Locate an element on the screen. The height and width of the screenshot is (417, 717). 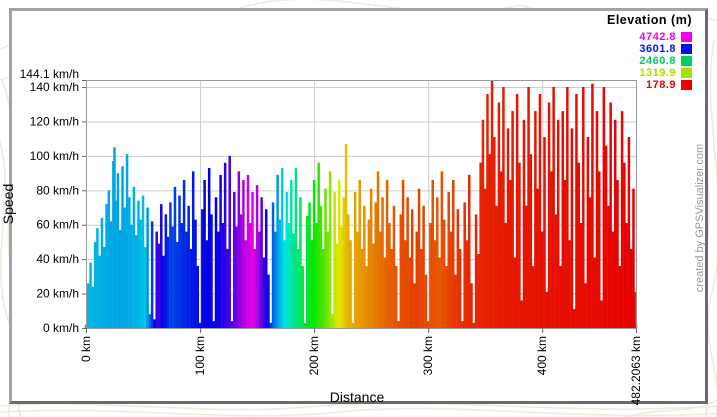
legend-entry: 178.9 is located at coordinates (649, 85).